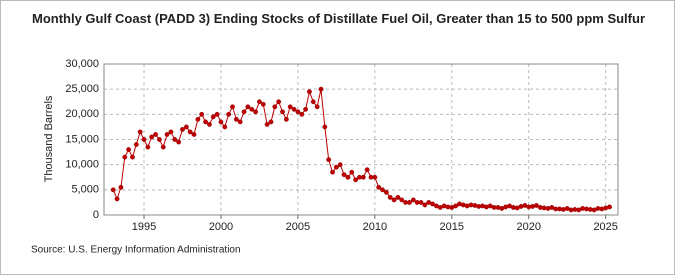 The height and width of the screenshot is (275, 675). What do you see at coordinates (298, 227) in the screenshot?
I see `x-tick-label: 2005` at bounding box center [298, 227].